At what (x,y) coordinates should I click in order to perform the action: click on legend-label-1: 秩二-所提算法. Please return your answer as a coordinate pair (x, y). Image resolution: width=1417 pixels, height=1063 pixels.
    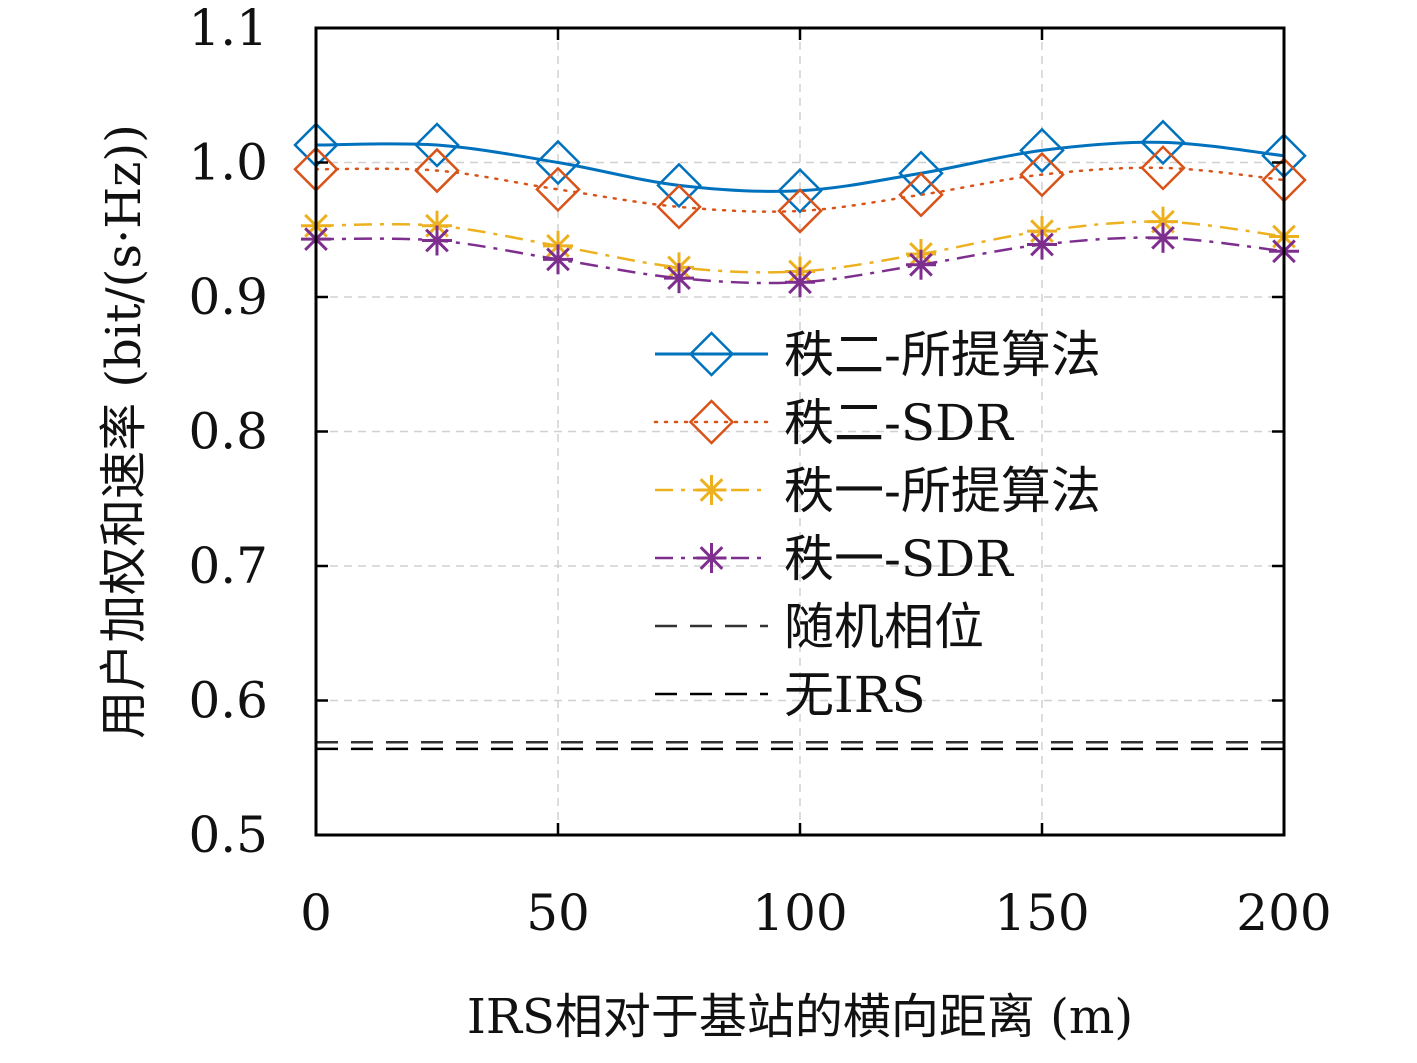
    Looking at the image, I should click on (942, 355).